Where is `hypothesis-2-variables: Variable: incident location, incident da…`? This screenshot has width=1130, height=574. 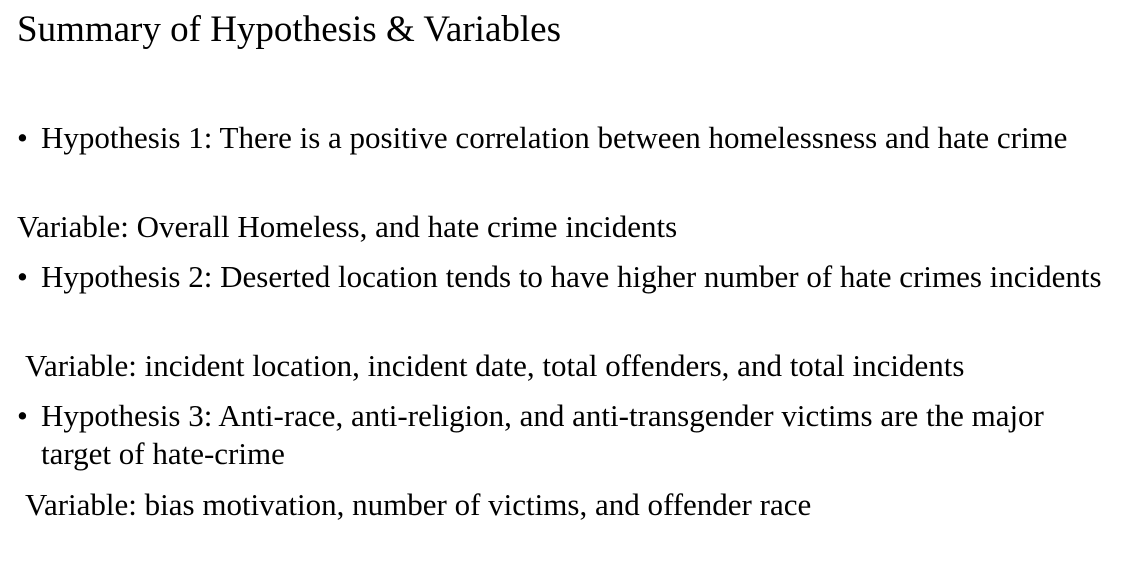
hypothesis-2-variables: Variable: incident location, incident da… is located at coordinates (495, 365).